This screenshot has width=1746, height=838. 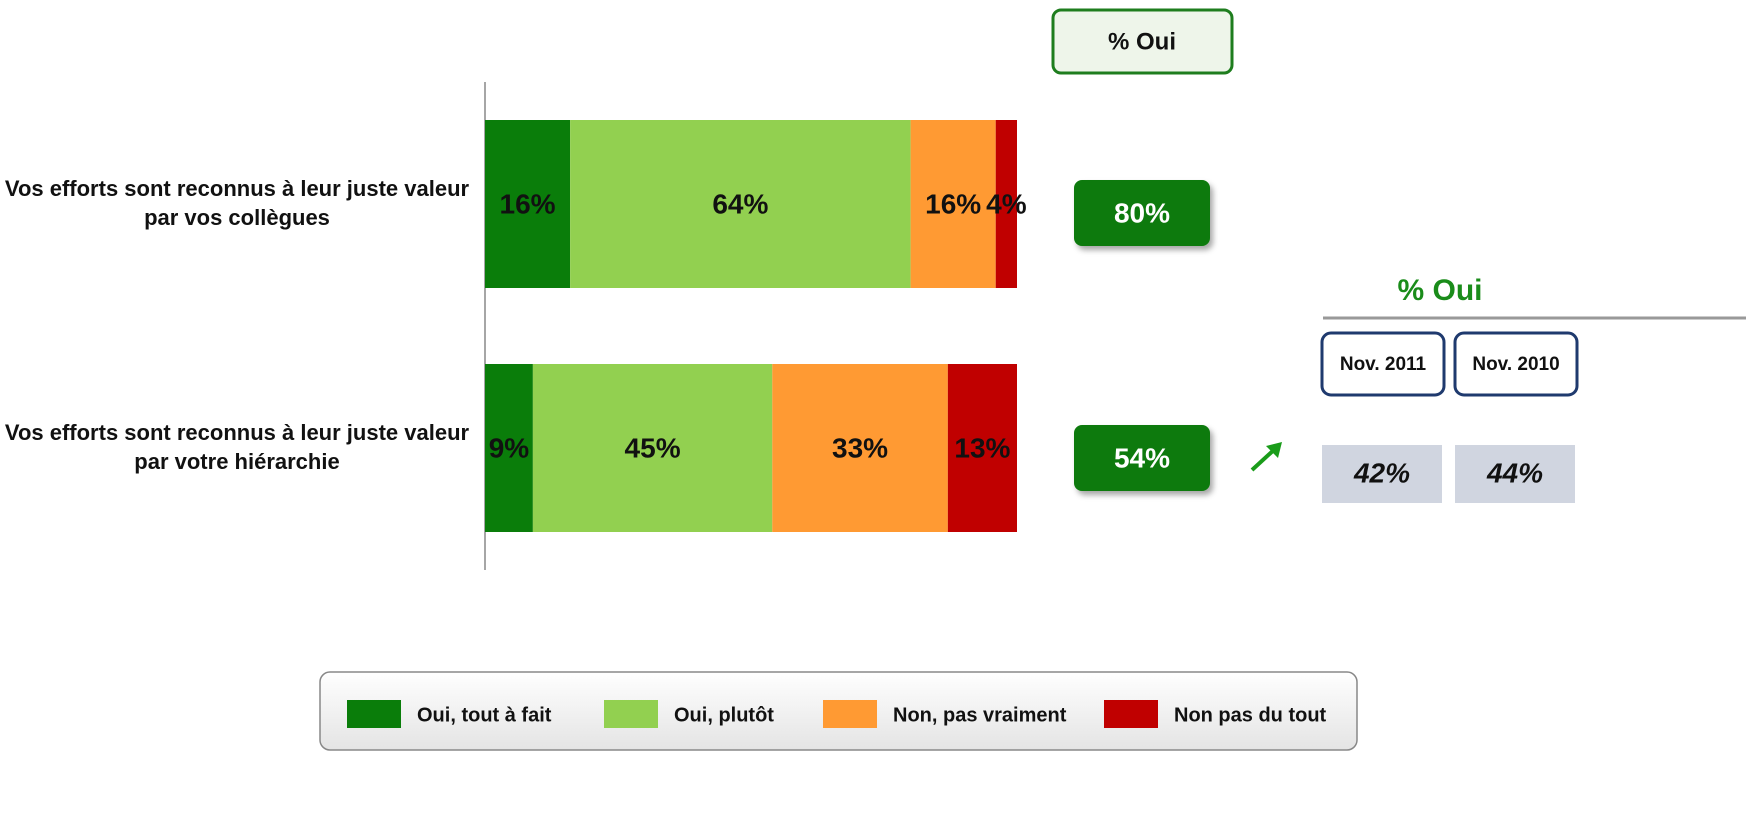 I want to click on oui-value: 80%, so click(x=1142, y=212).